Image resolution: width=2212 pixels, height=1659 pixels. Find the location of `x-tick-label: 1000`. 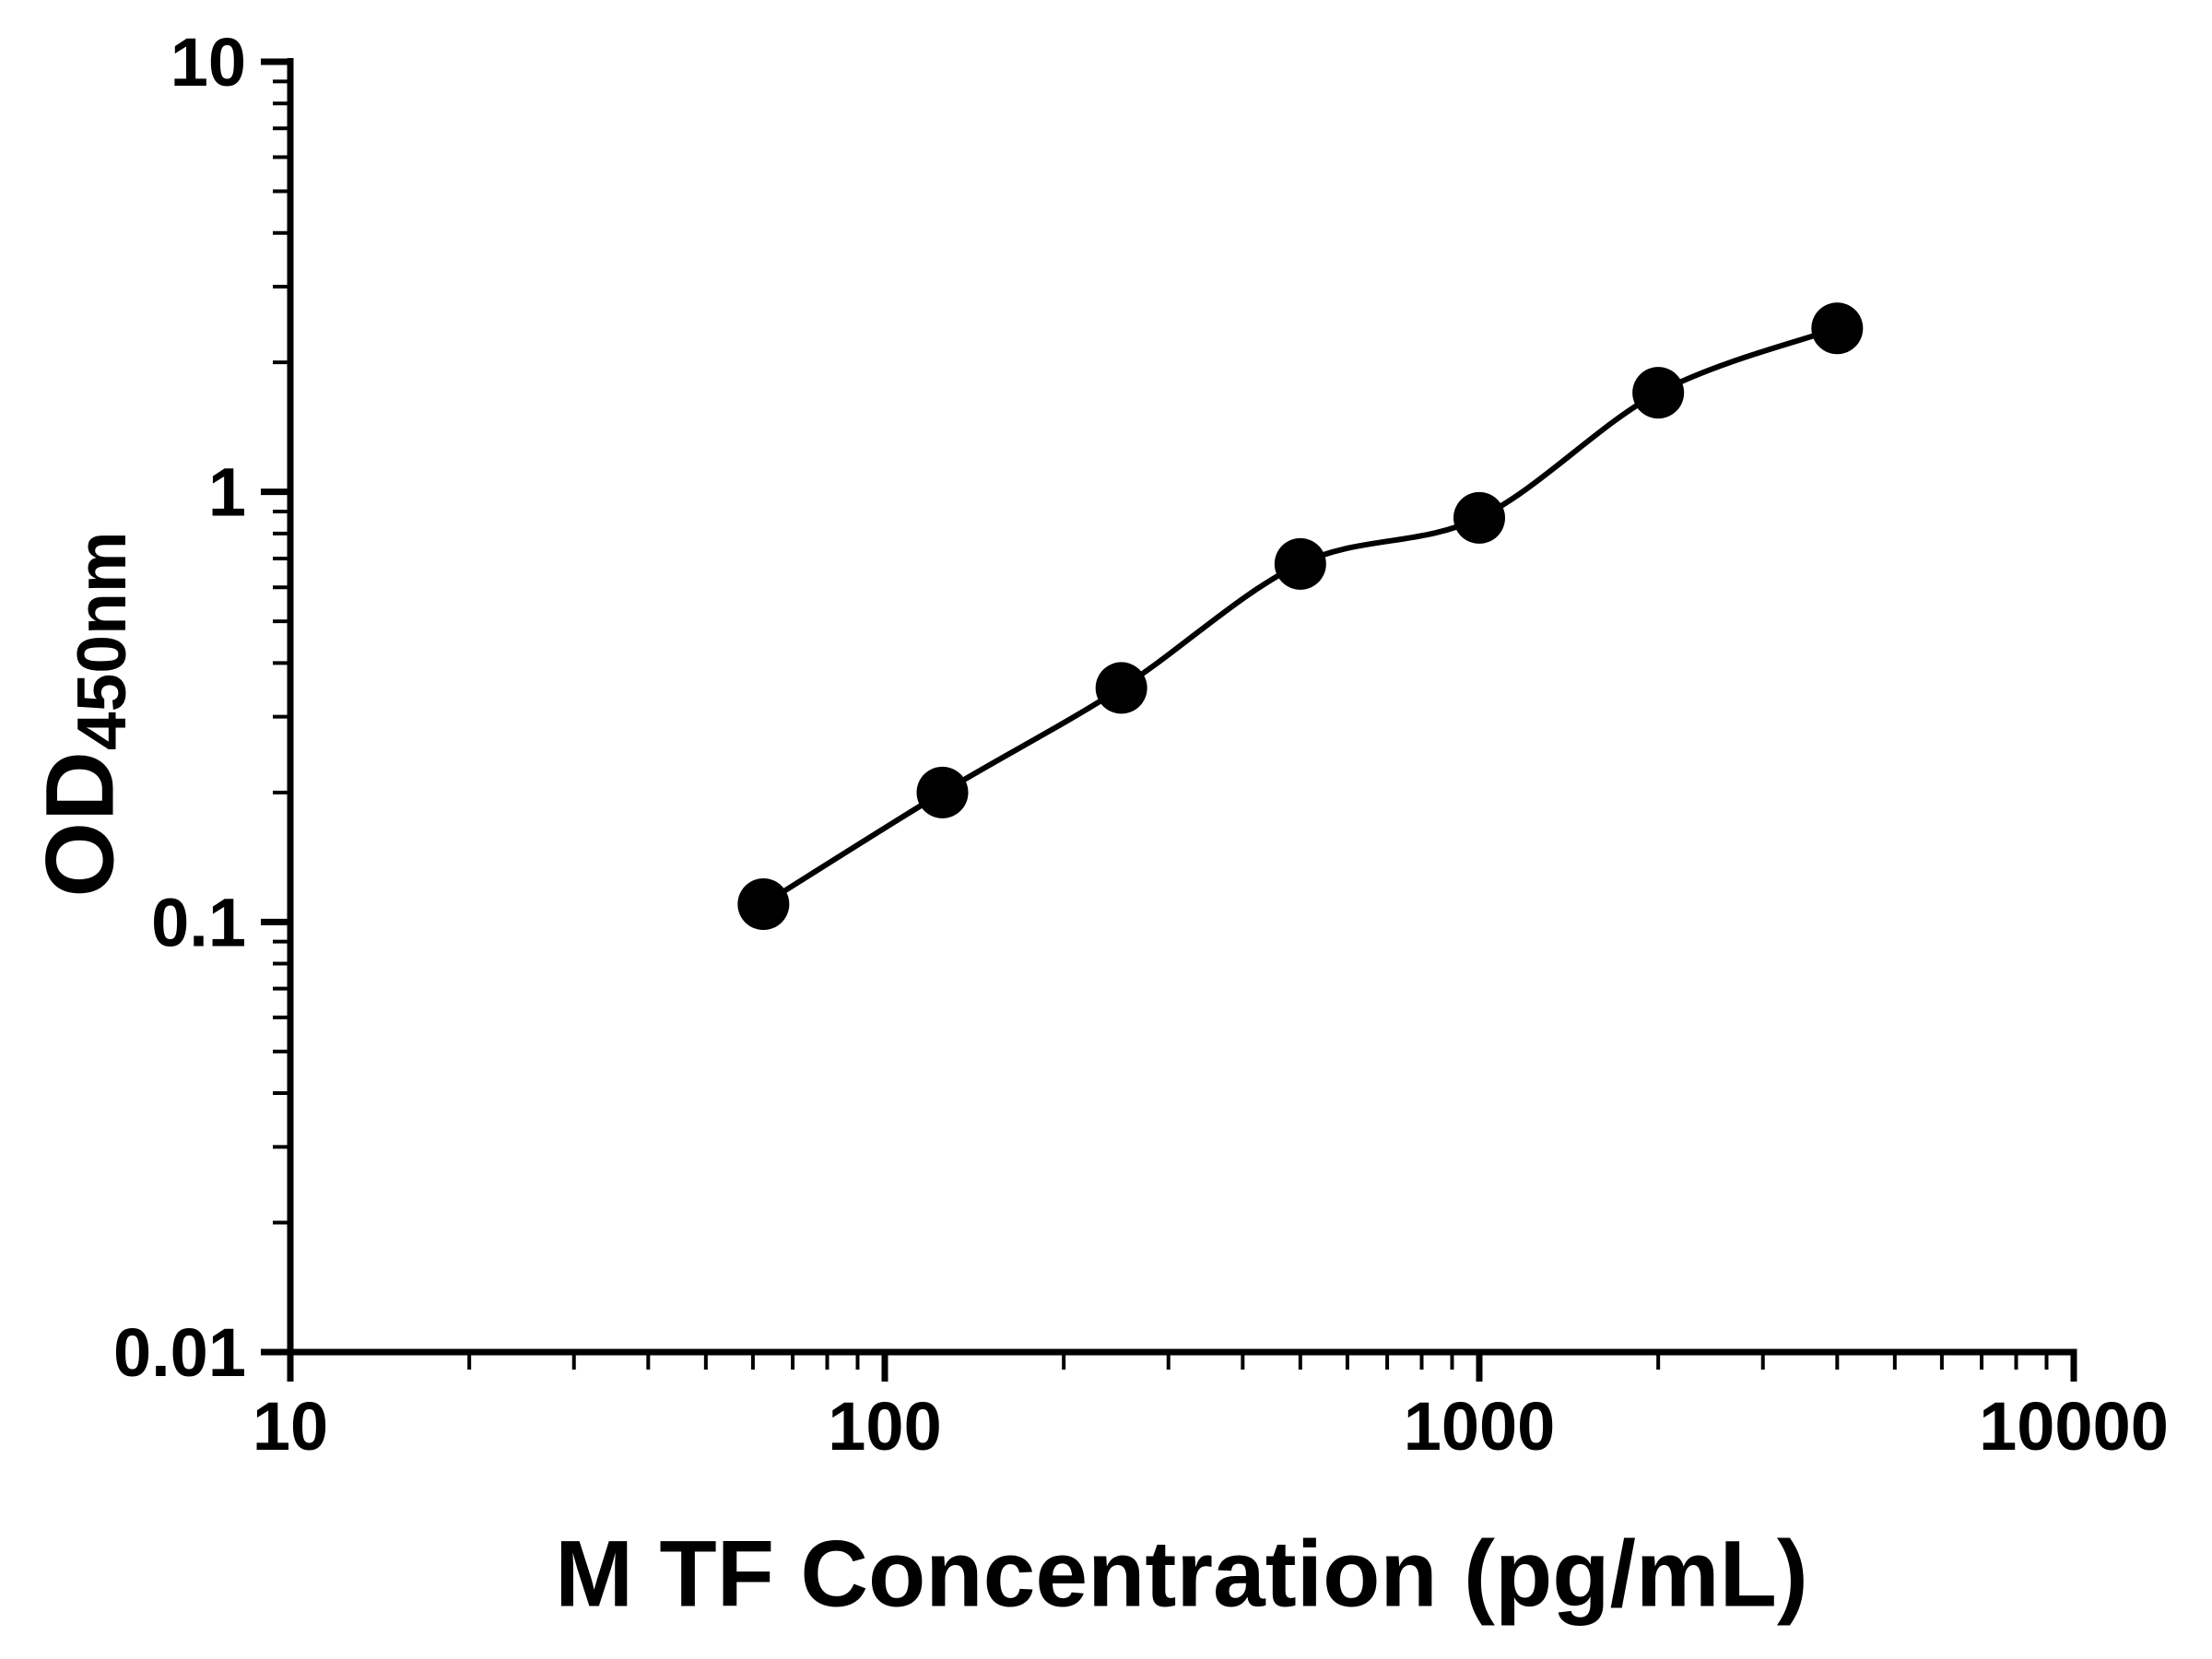

x-tick-label: 1000 is located at coordinates (1480, 1426).